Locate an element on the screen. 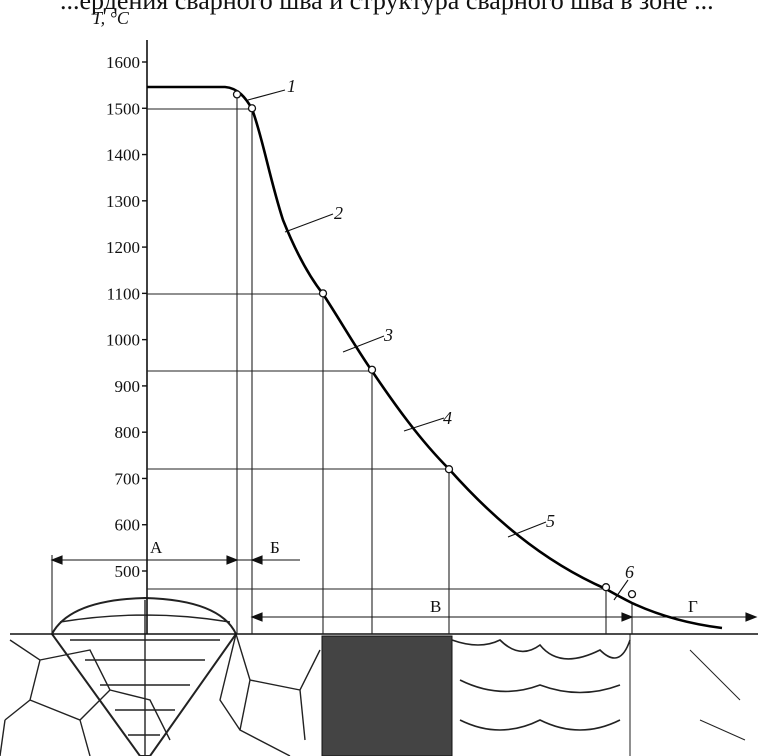  curve-label-3: 3 is located at coordinates (388, 335).